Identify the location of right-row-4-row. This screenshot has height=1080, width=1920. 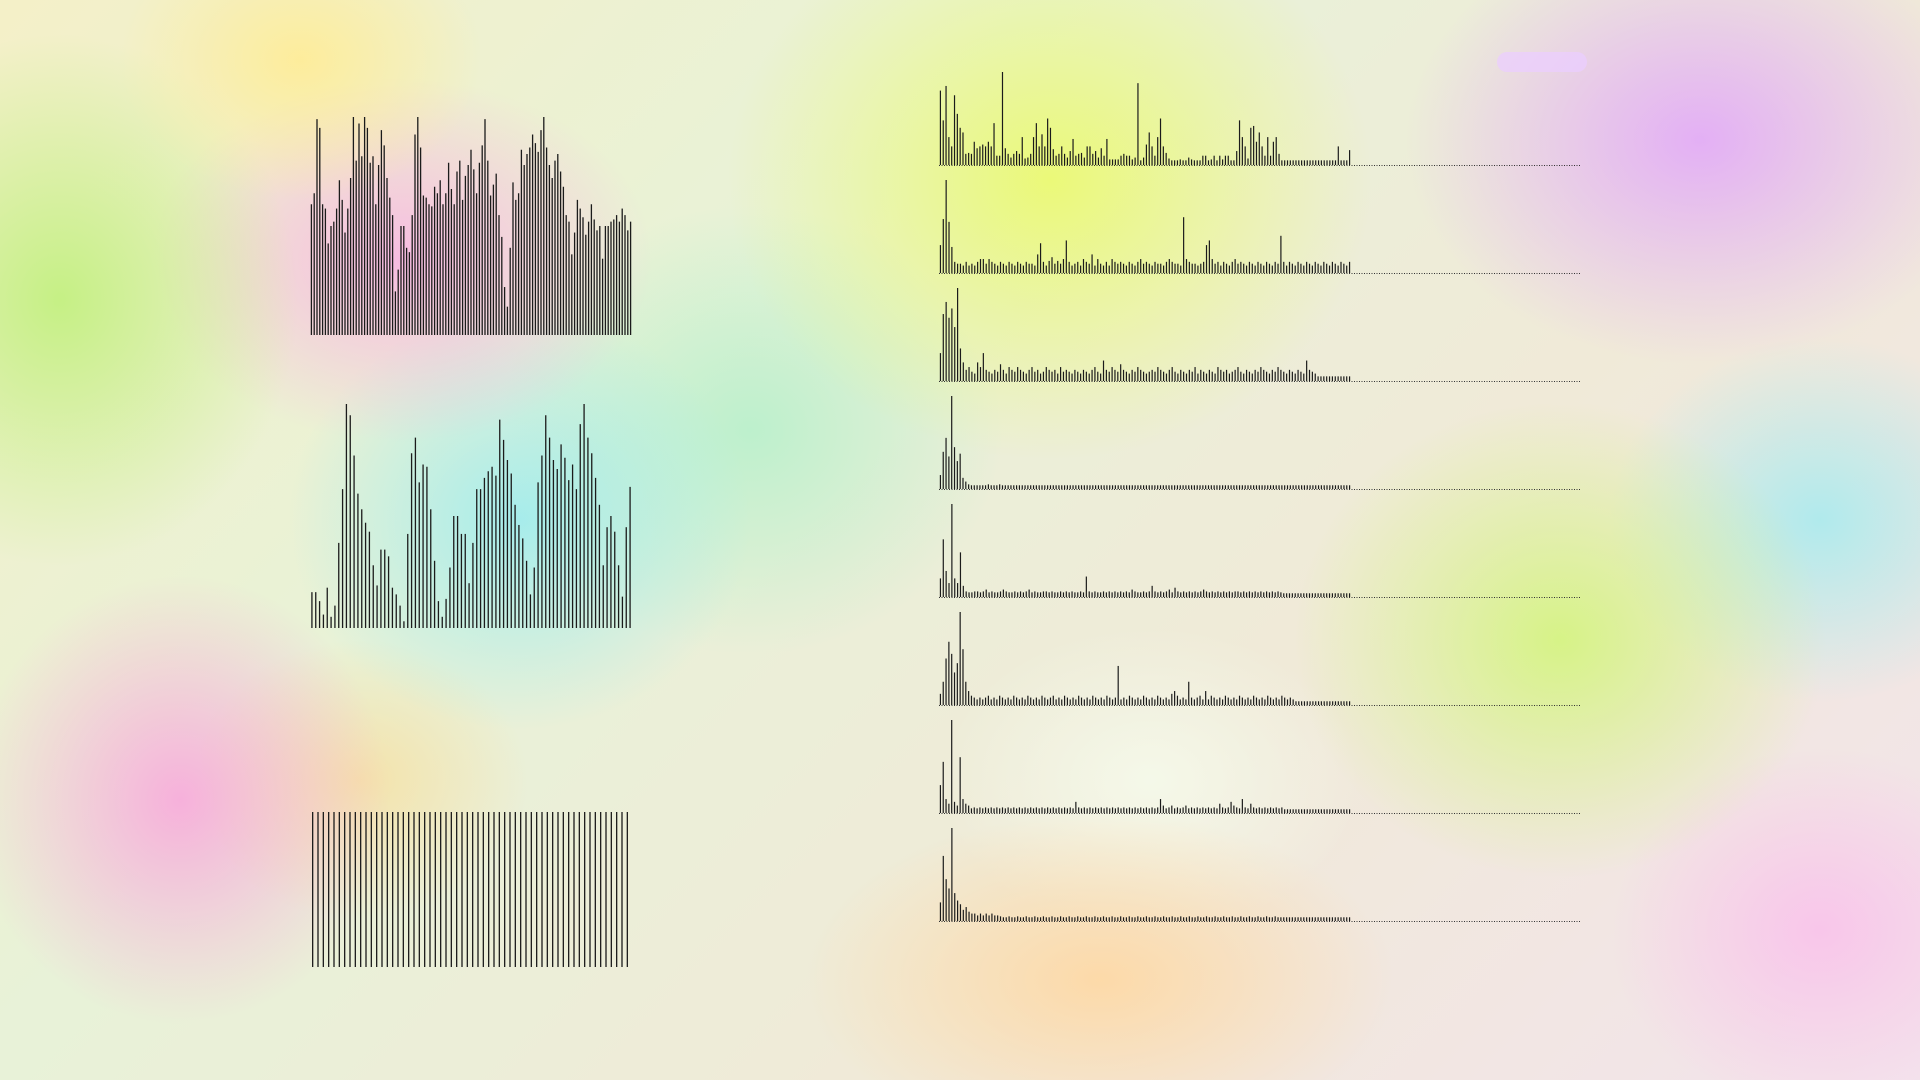
(1259, 443).